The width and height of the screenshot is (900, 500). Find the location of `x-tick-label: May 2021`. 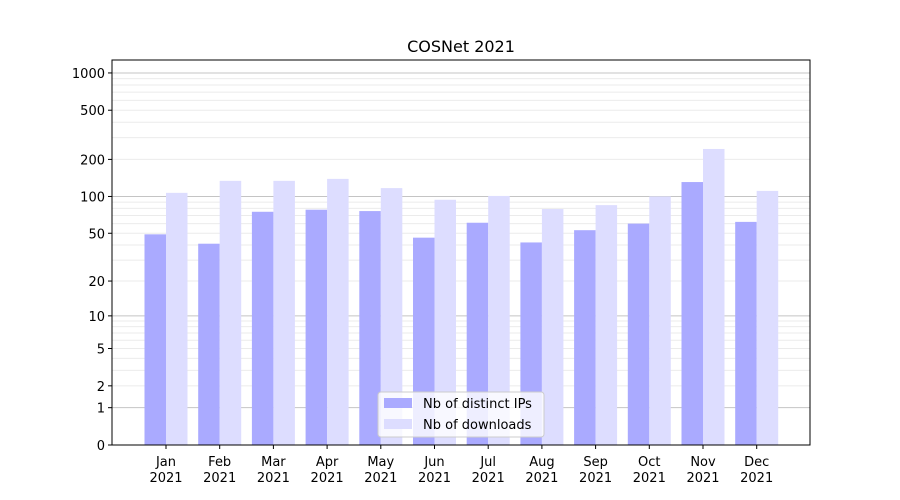

x-tick-label: May 2021 is located at coordinates (380, 470).